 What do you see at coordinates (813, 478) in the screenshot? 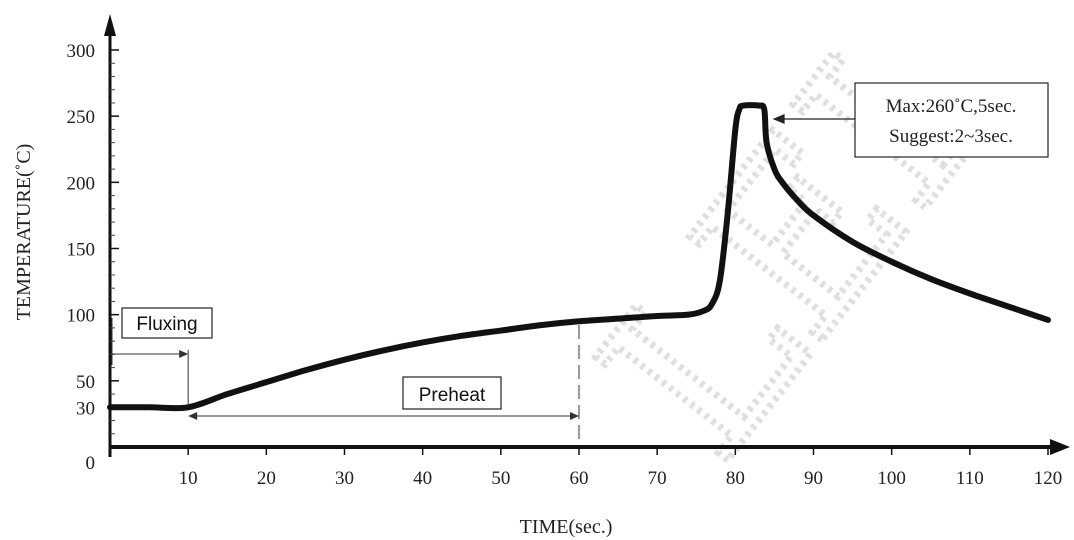
I see `x-tick-label: 90` at bounding box center [813, 478].